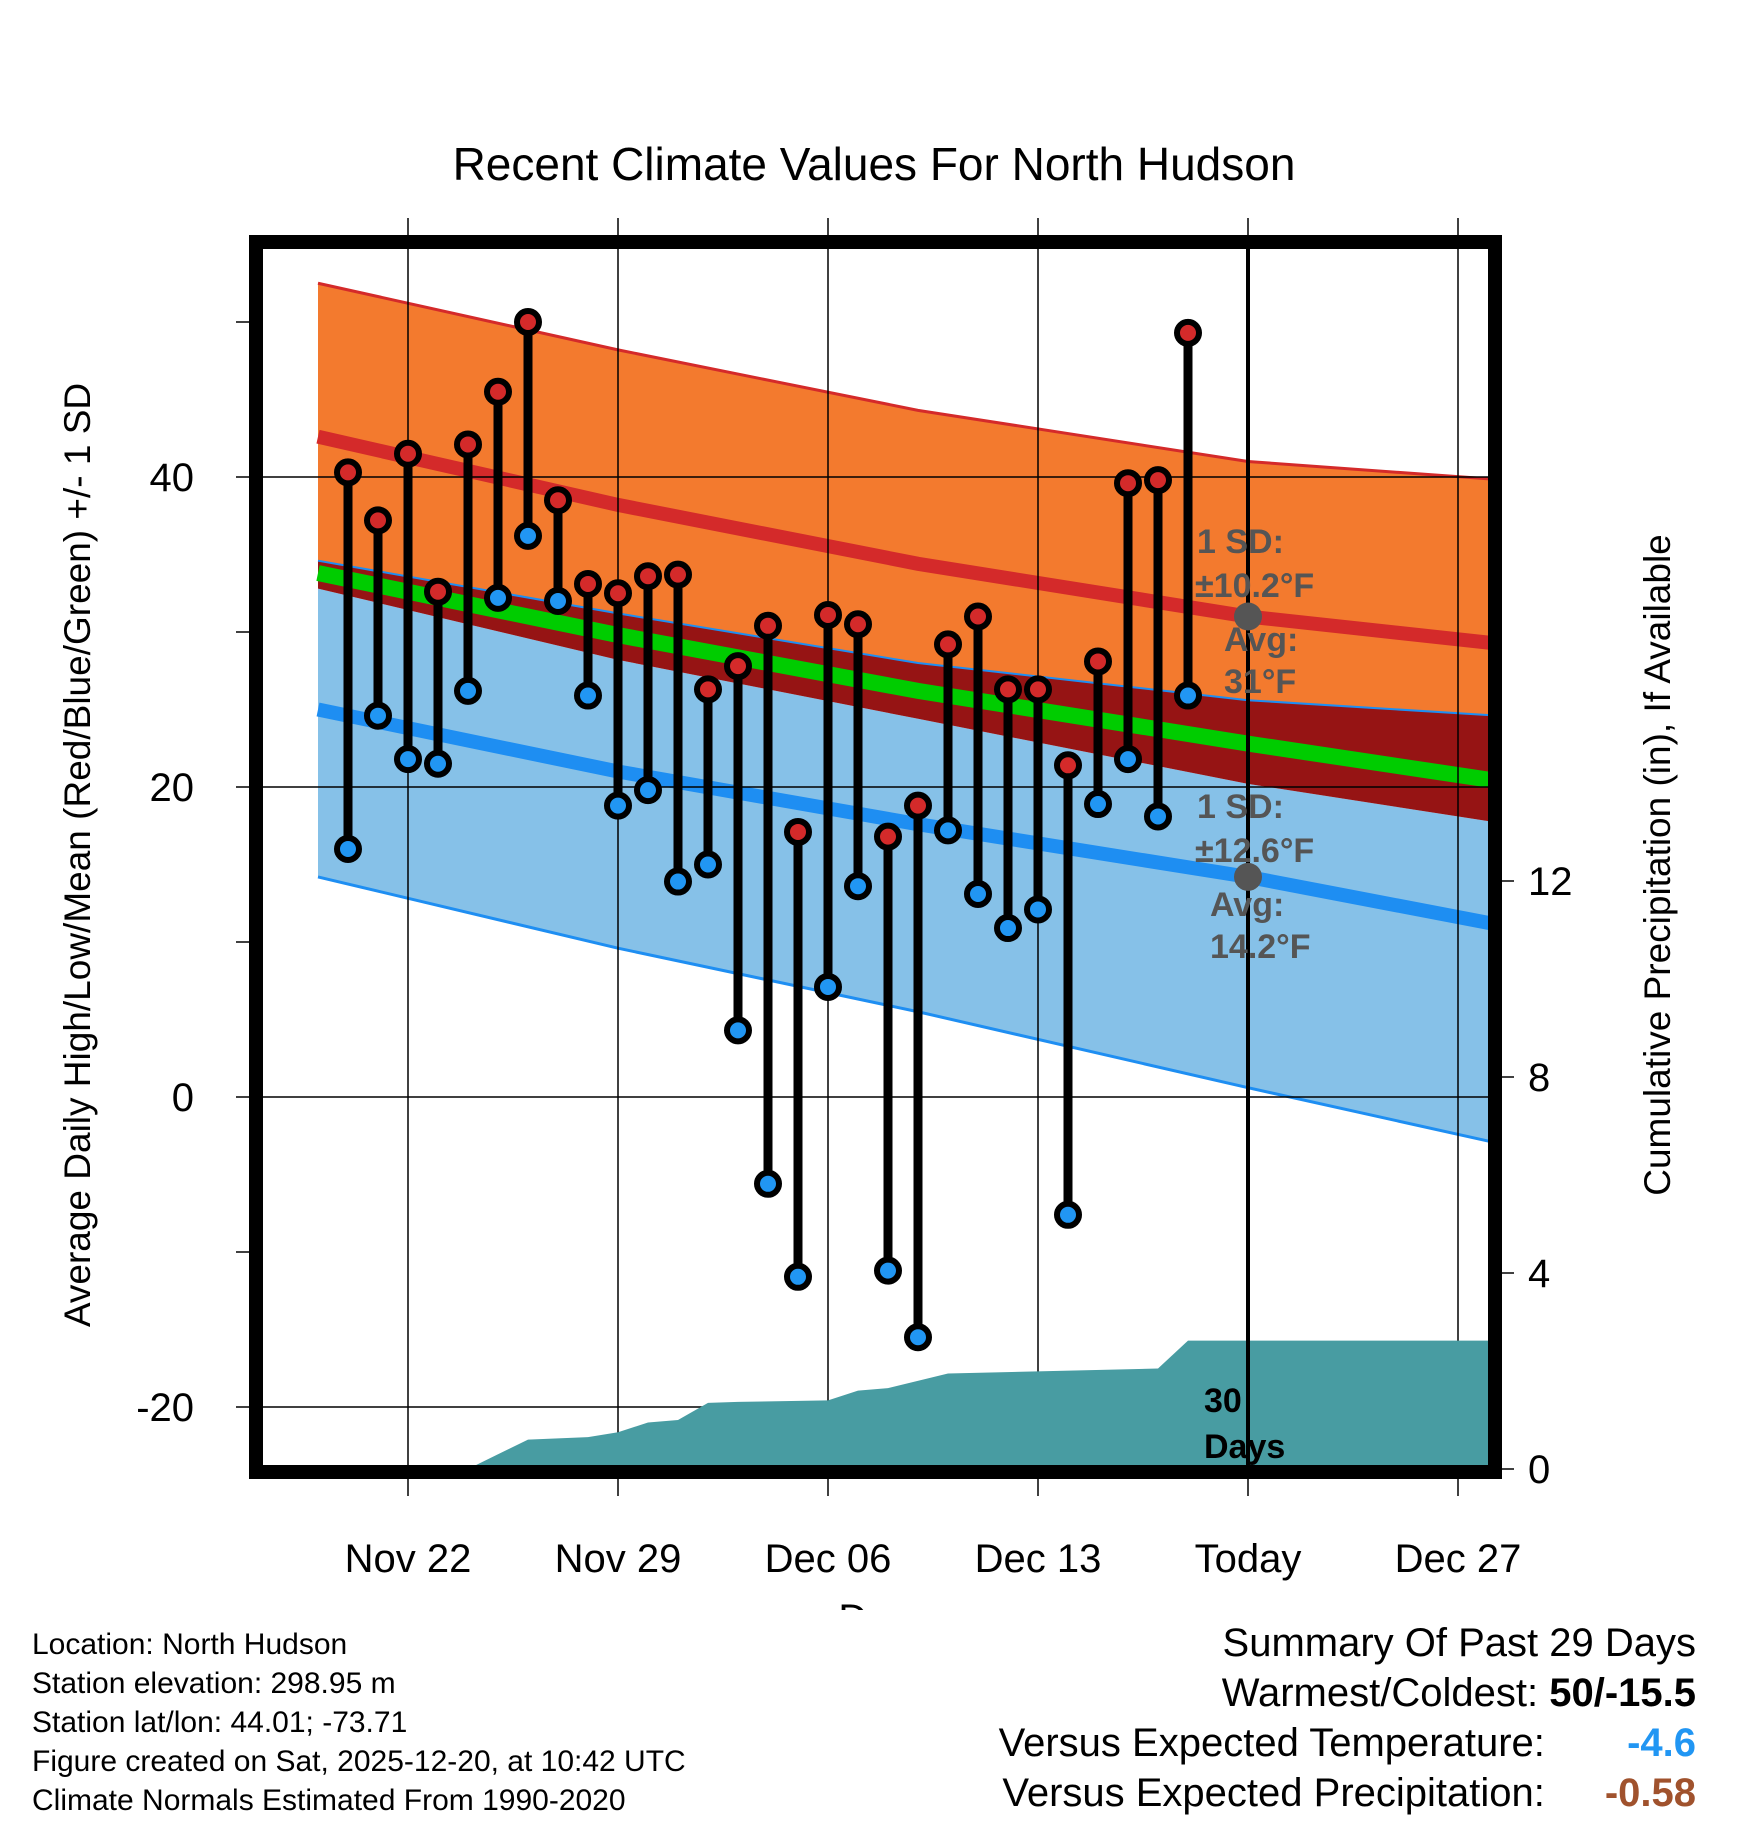 This screenshot has height=1828, width=1748. What do you see at coordinates (408, 1559) in the screenshot?
I see `x-tick-label: Nov 22` at bounding box center [408, 1559].